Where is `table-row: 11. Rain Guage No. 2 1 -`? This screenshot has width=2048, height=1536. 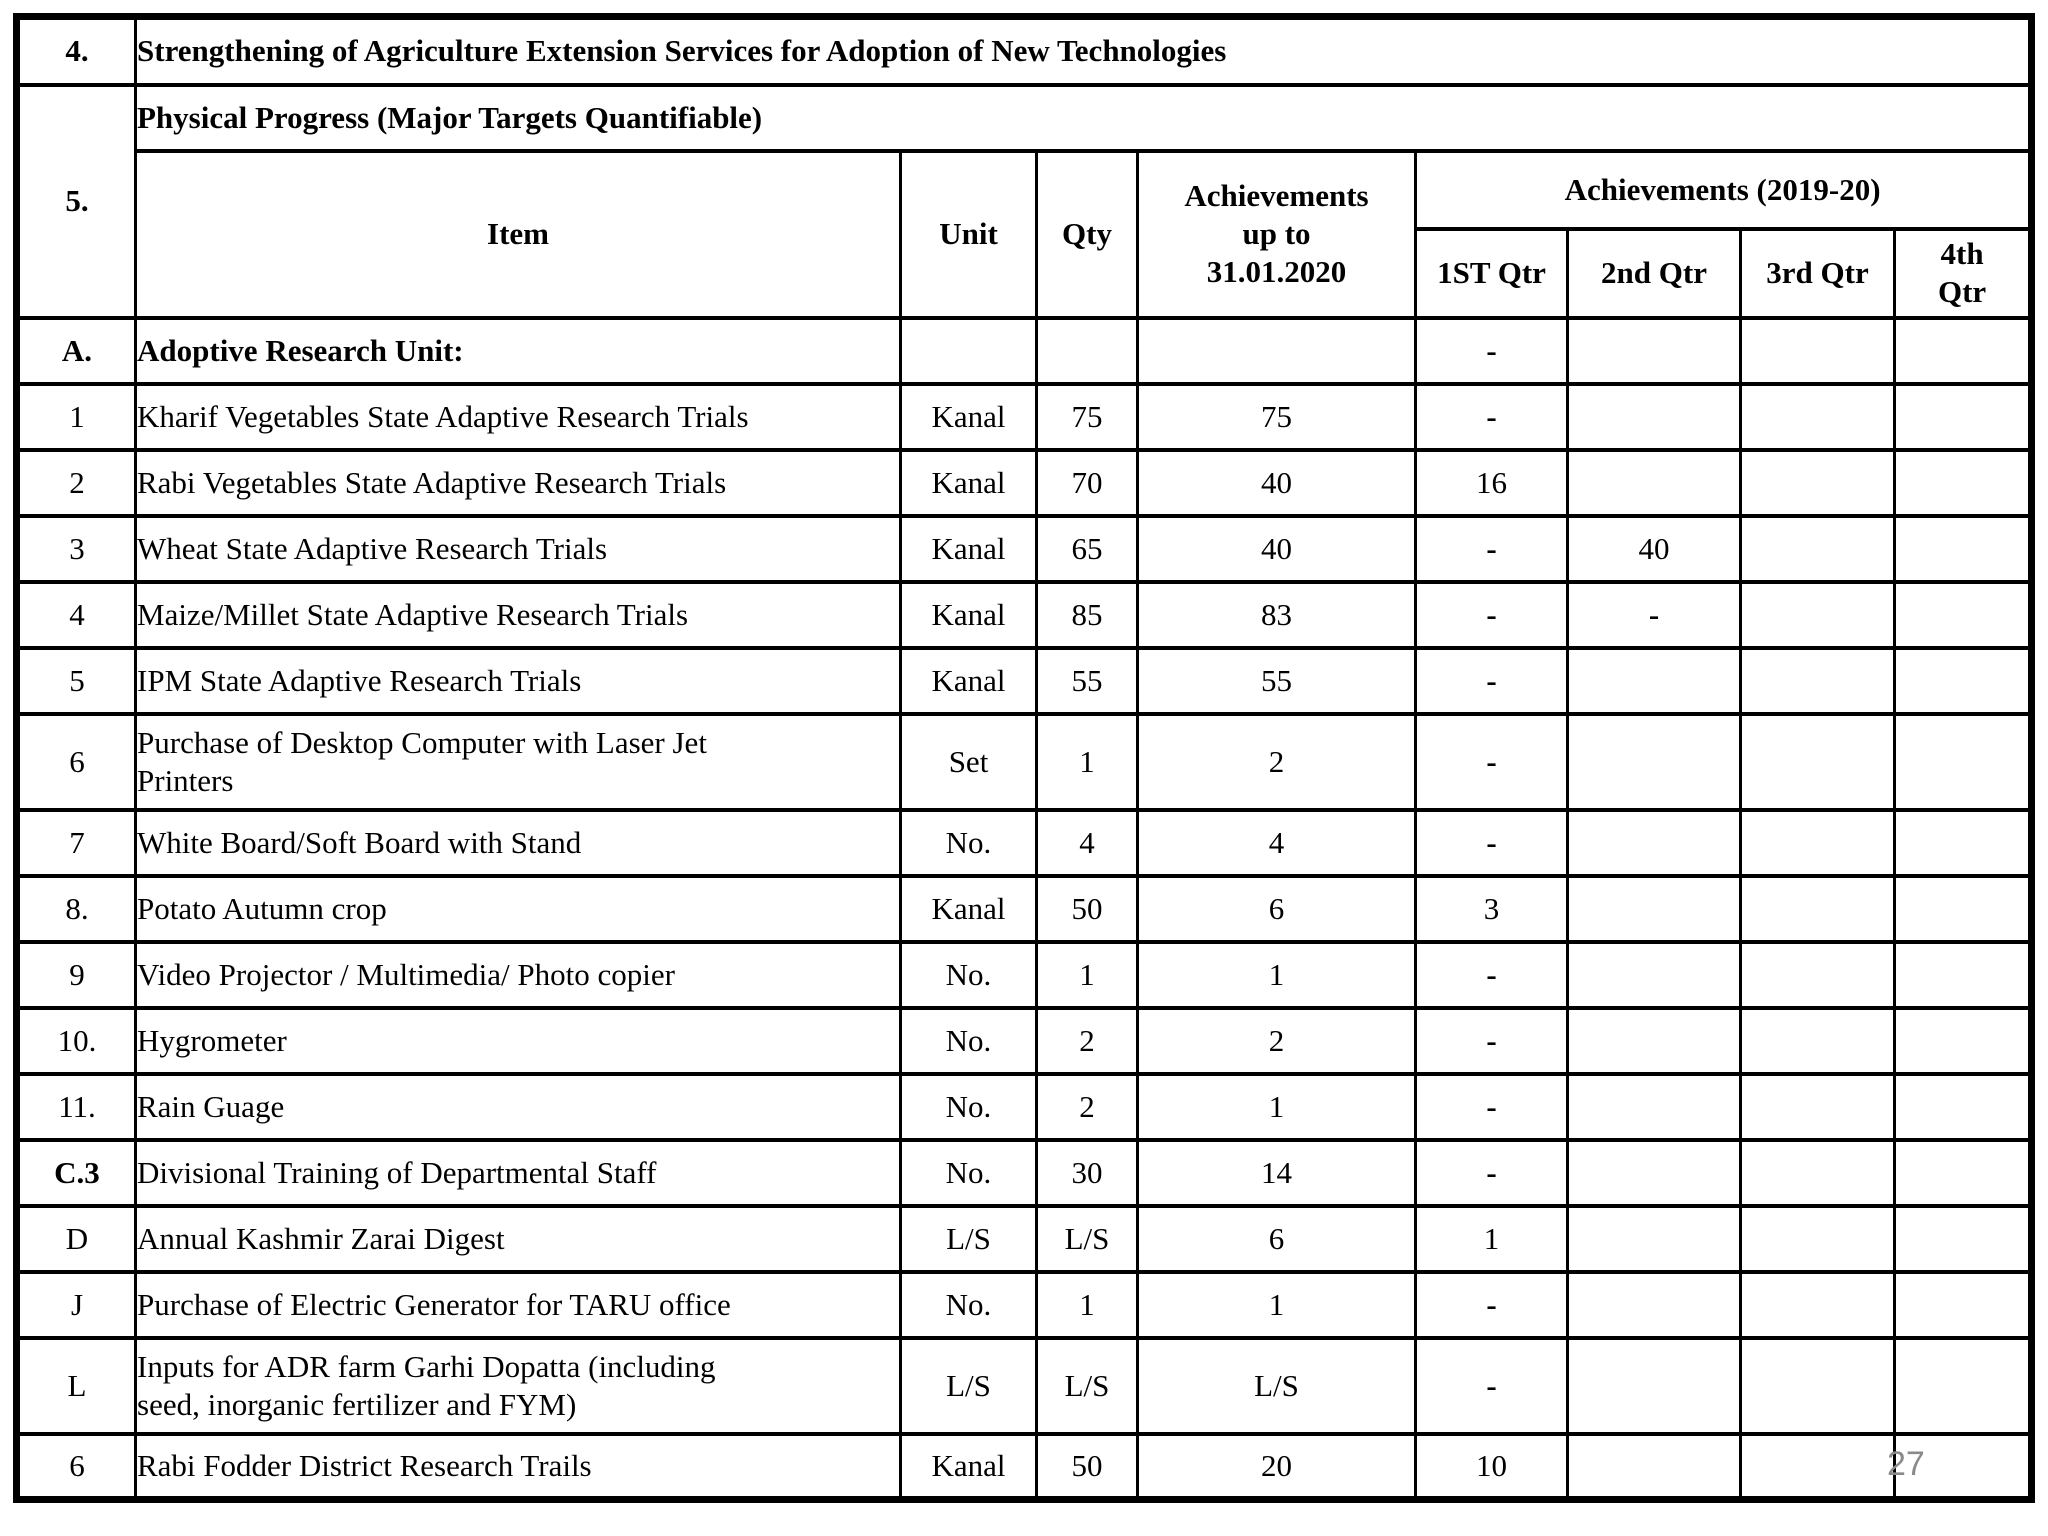
table-row: 11. Rain Guage No. 2 1 - is located at coordinates (1024, 1106).